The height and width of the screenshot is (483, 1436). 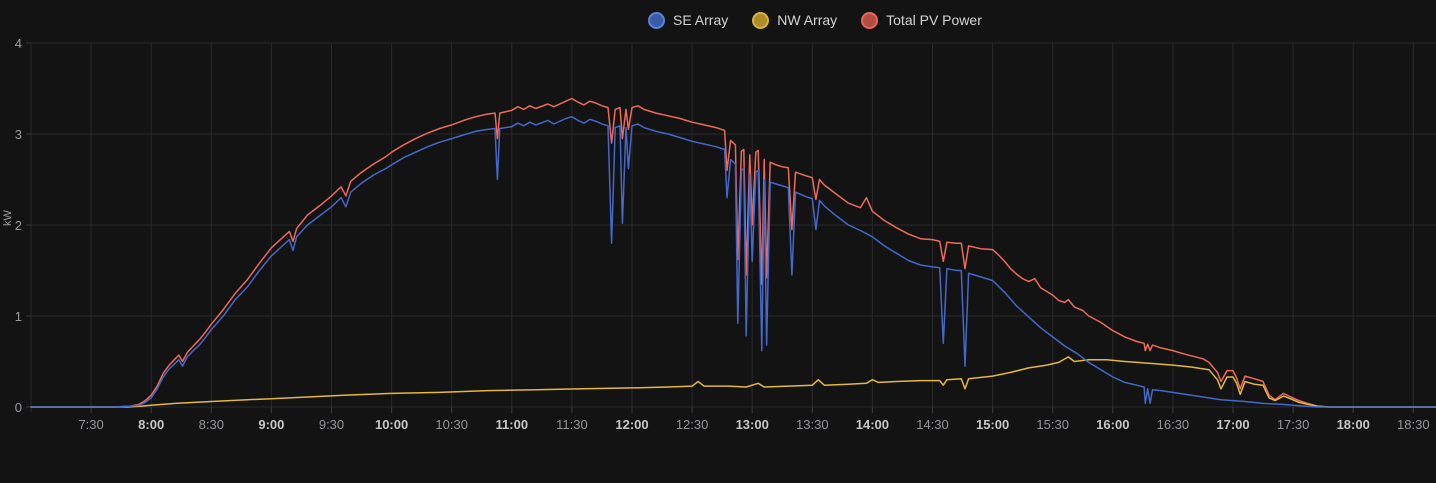 What do you see at coordinates (18, 316) in the screenshot?
I see `y-axis-label: 1` at bounding box center [18, 316].